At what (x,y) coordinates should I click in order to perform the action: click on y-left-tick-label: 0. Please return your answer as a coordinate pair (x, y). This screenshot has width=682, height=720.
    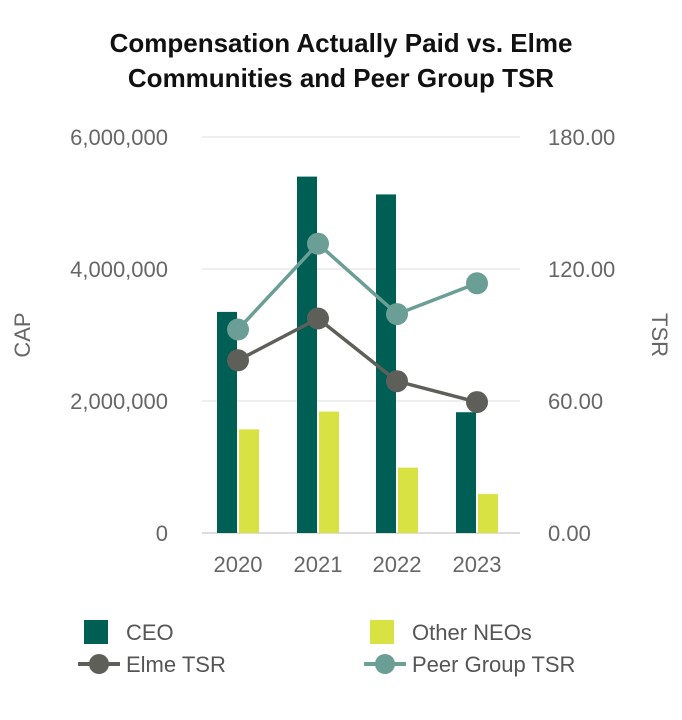
    Looking at the image, I should click on (162, 533).